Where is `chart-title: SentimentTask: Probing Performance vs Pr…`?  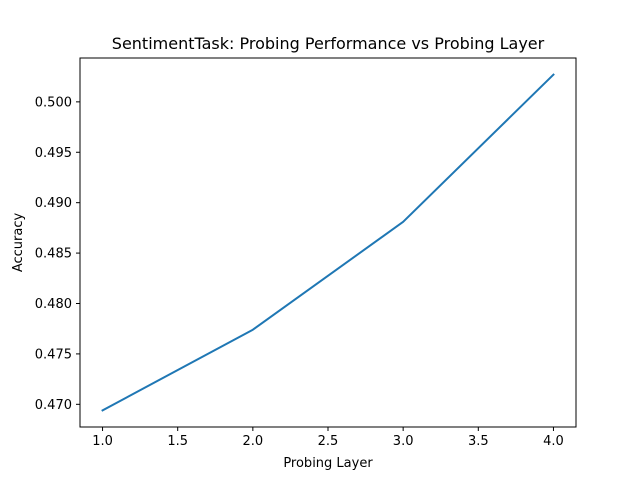 chart-title: SentimentTask: Probing Performance vs Pr… is located at coordinates (328, 43).